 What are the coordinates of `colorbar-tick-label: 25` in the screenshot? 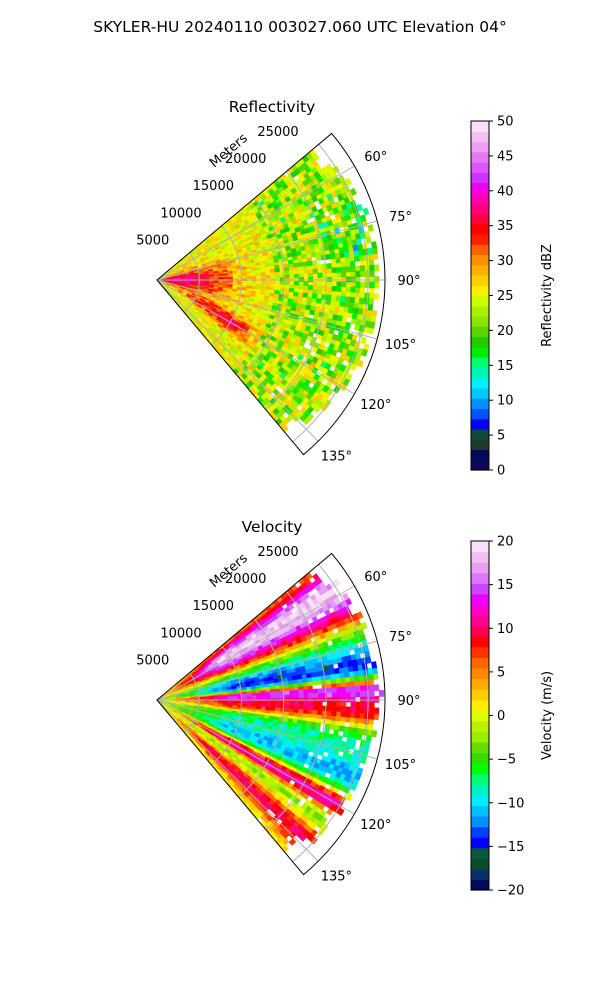 It's located at (505, 296).